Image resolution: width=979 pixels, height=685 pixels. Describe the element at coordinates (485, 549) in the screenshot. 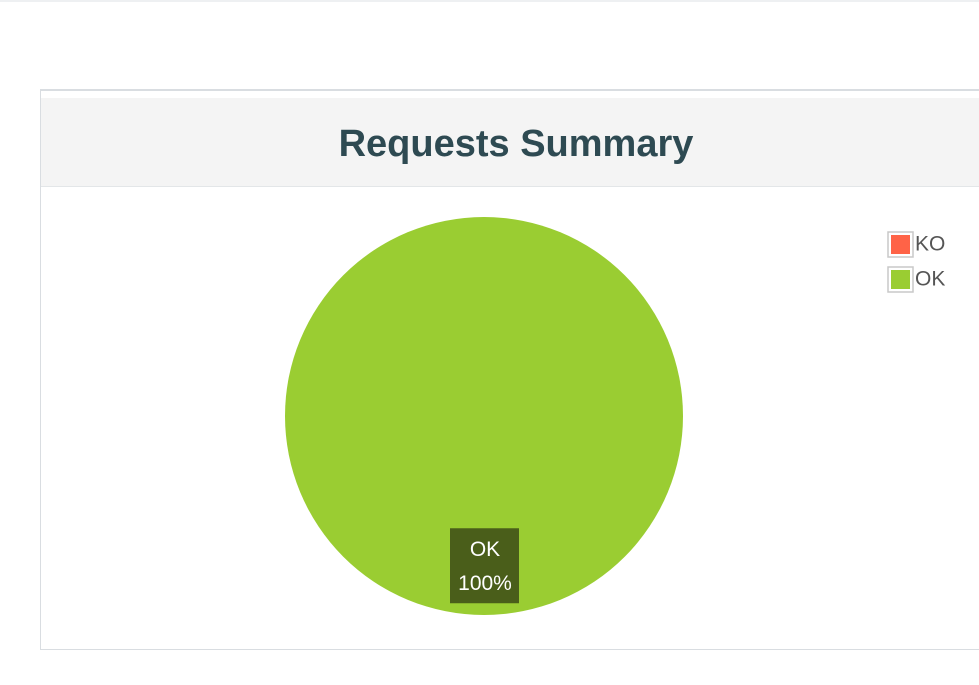

I see `data-label-name: OK` at that location.